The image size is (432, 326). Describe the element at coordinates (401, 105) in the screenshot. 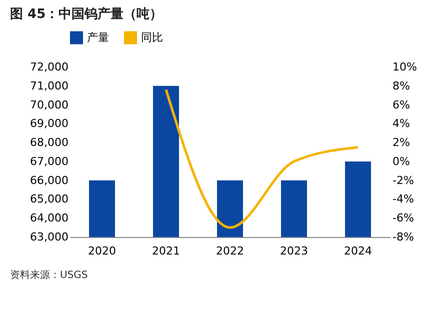

I see `y2-tick-label: 6%` at that location.